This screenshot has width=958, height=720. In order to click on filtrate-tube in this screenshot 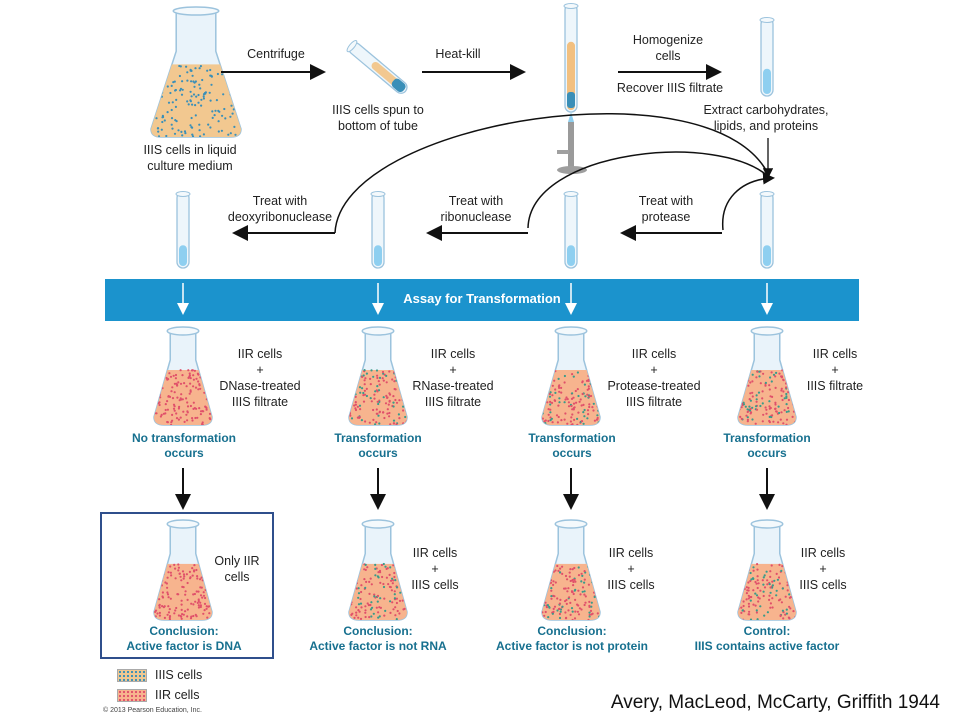, I will do `click(767, 57)`.